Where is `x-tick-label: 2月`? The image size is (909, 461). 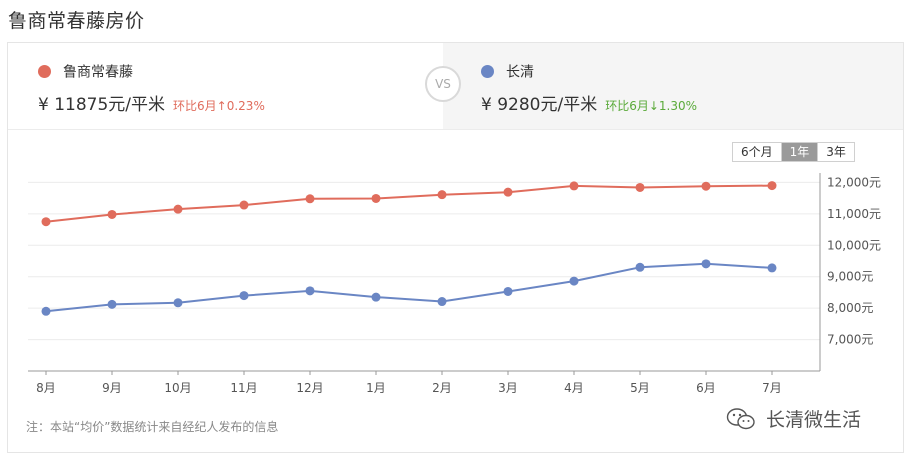 x-tick-label: 2月 is located at coordinates (442, 388).